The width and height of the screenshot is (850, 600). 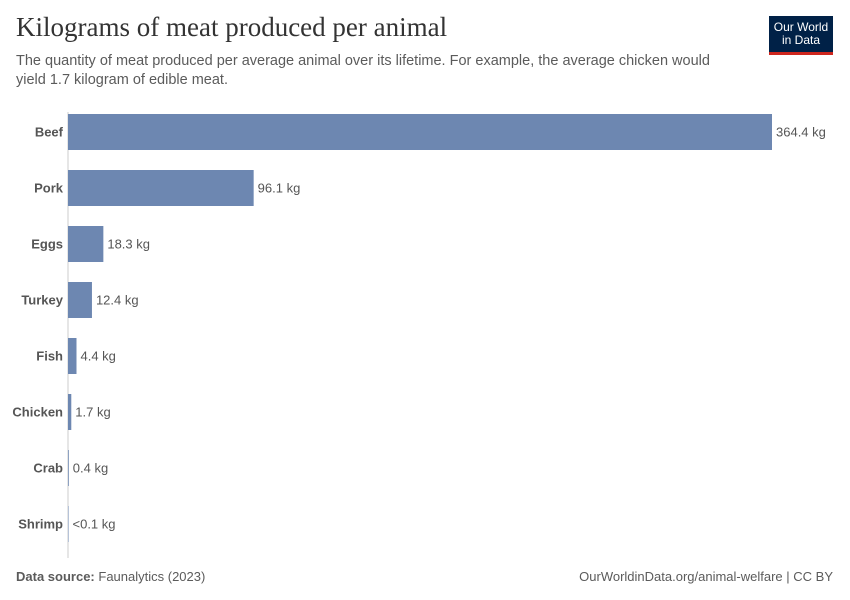 What do you see at coordinates (86, 244) in the screenshot?
I see `bar-eggs` at bounding box center [86, 244].